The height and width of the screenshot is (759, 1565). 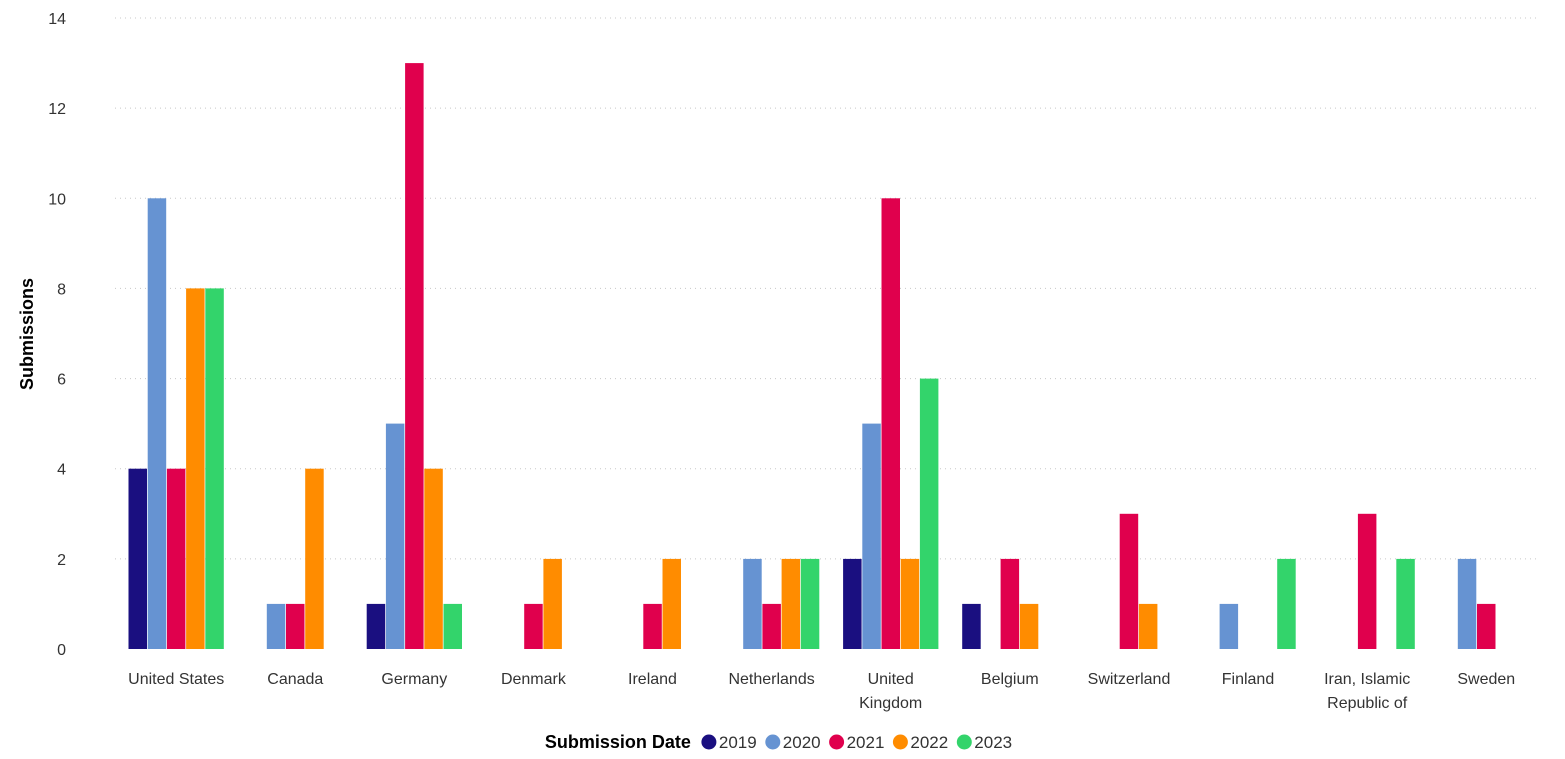 What do you see at coordinates (866, 742) in the screenshot?
I see `legend-label-2021: 2021` at bounding box center [866, 742].